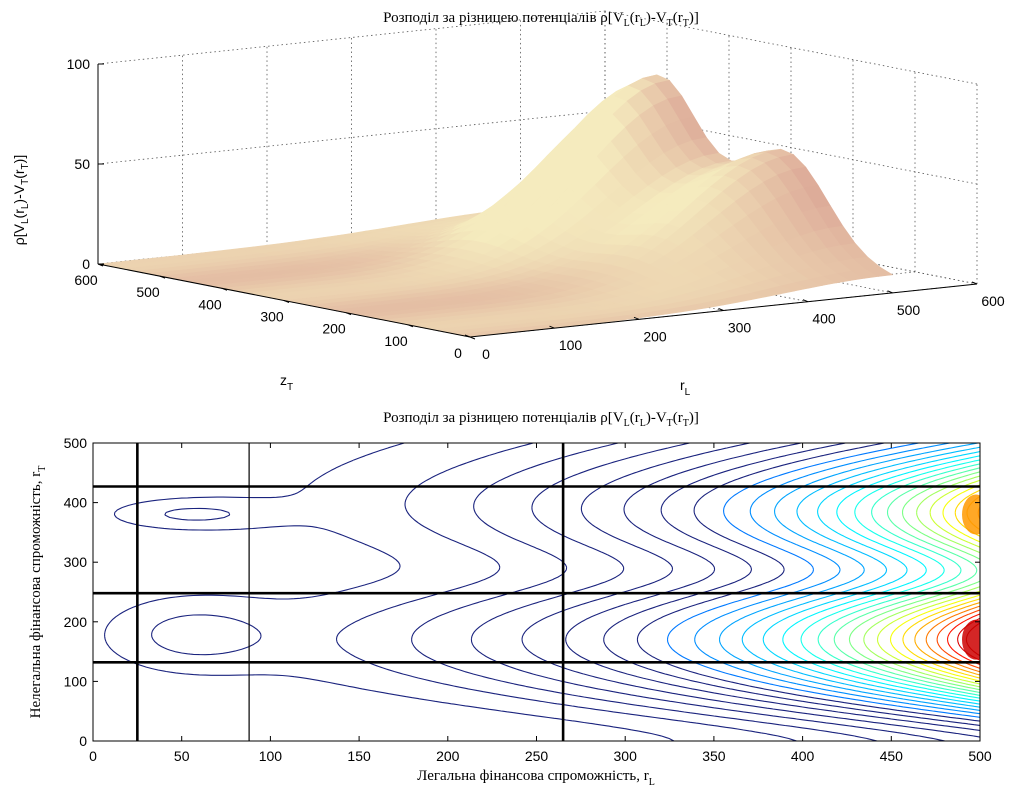  What do you see at coordinates (21, 200) in the screenshot?
I see `surface-z-label: ρ[VL(rL)-VT(rT)]` at bounding box center [21, 200].